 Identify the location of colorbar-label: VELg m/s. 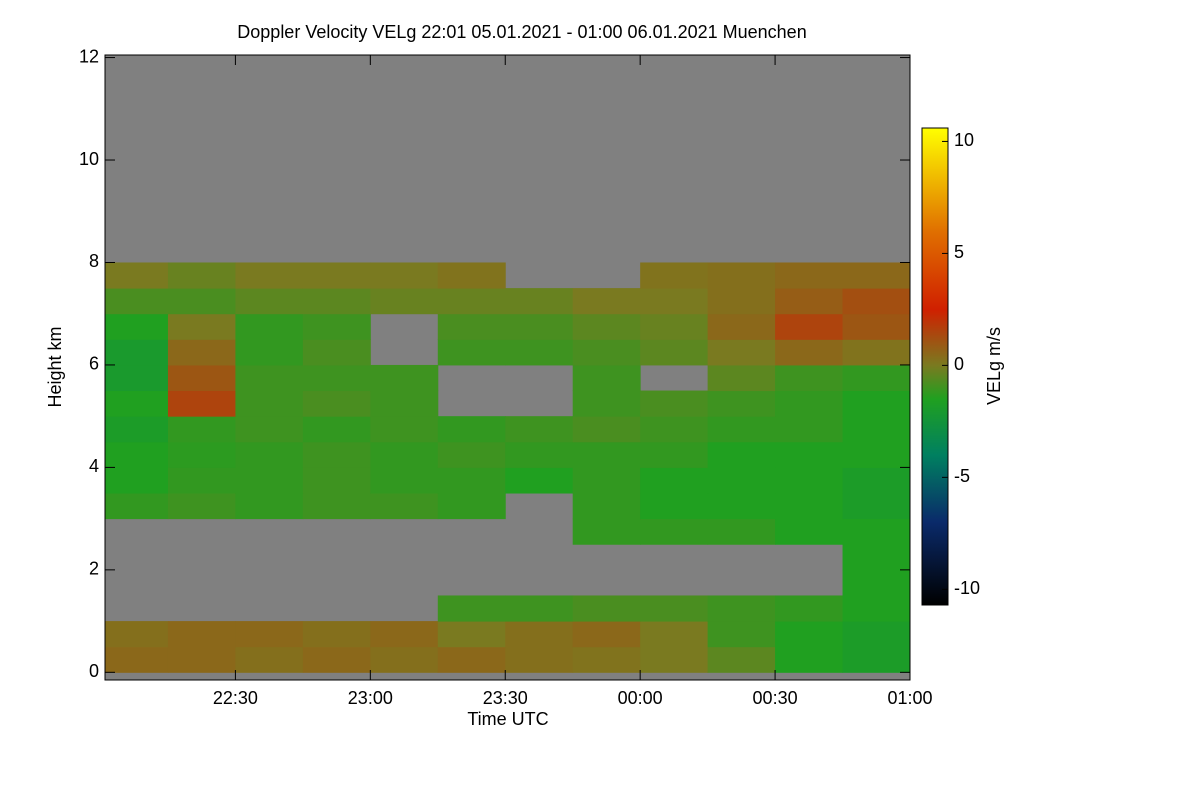
(994, 366).